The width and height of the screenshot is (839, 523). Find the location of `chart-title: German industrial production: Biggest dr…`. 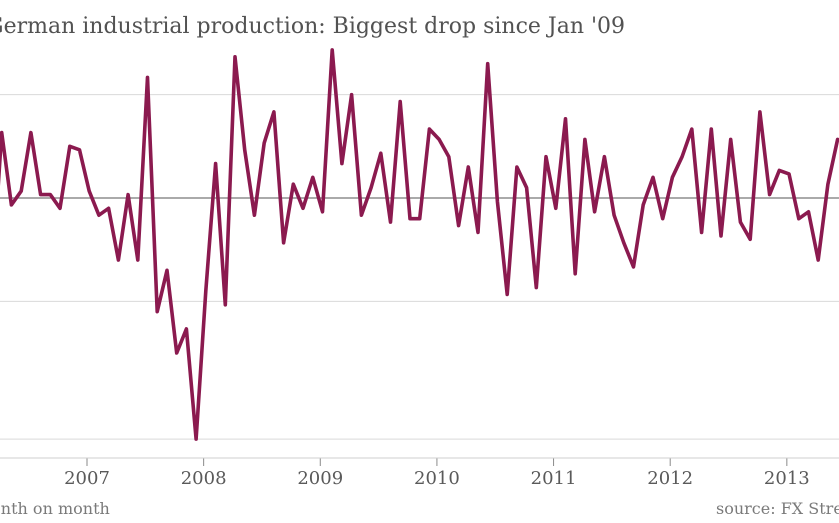

chart-title: German industrial production: Biggest dr… is located at coordinates (313, 26).